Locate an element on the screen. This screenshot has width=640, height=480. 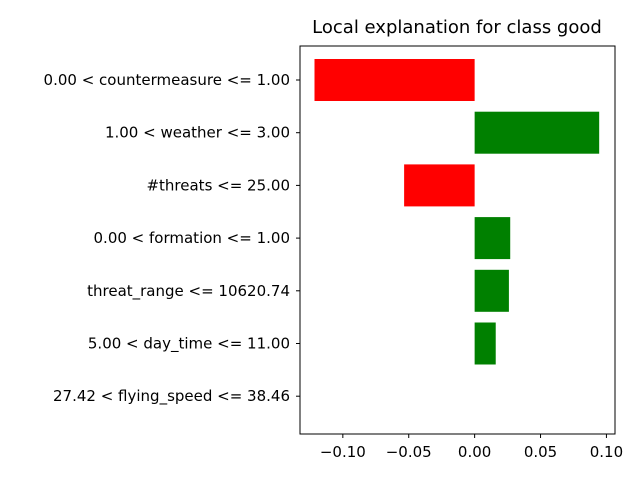
x-tick-label-2: 0.00 is located at coordinates (474, 452).